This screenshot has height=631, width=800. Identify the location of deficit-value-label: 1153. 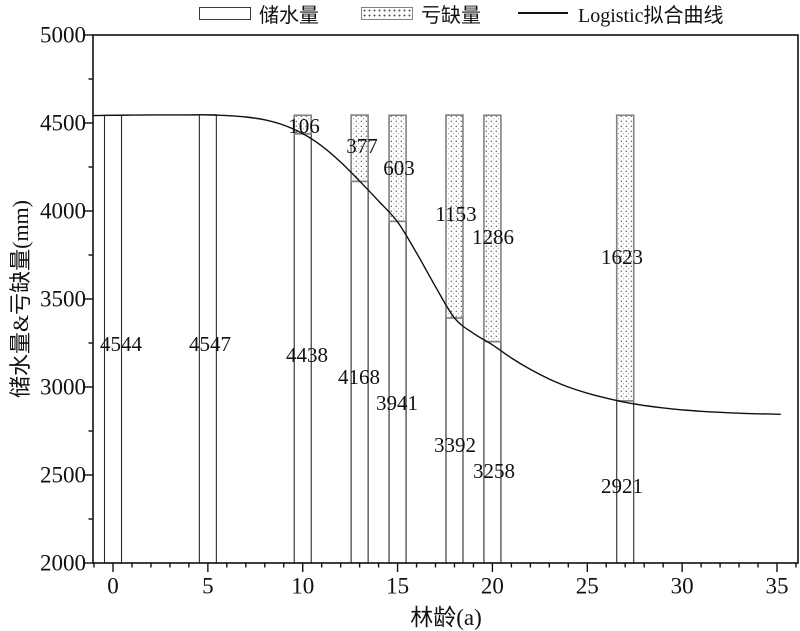
(455, 214).